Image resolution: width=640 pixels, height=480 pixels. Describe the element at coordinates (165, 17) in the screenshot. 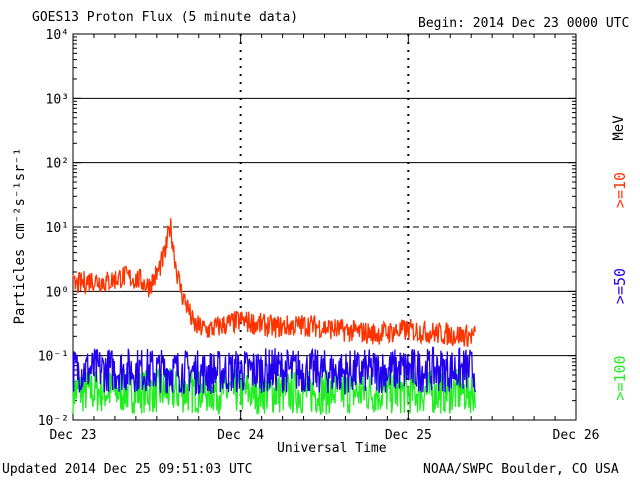

I see `chart-title: GOES13 Proton Flux (5 minute data)` at that location.